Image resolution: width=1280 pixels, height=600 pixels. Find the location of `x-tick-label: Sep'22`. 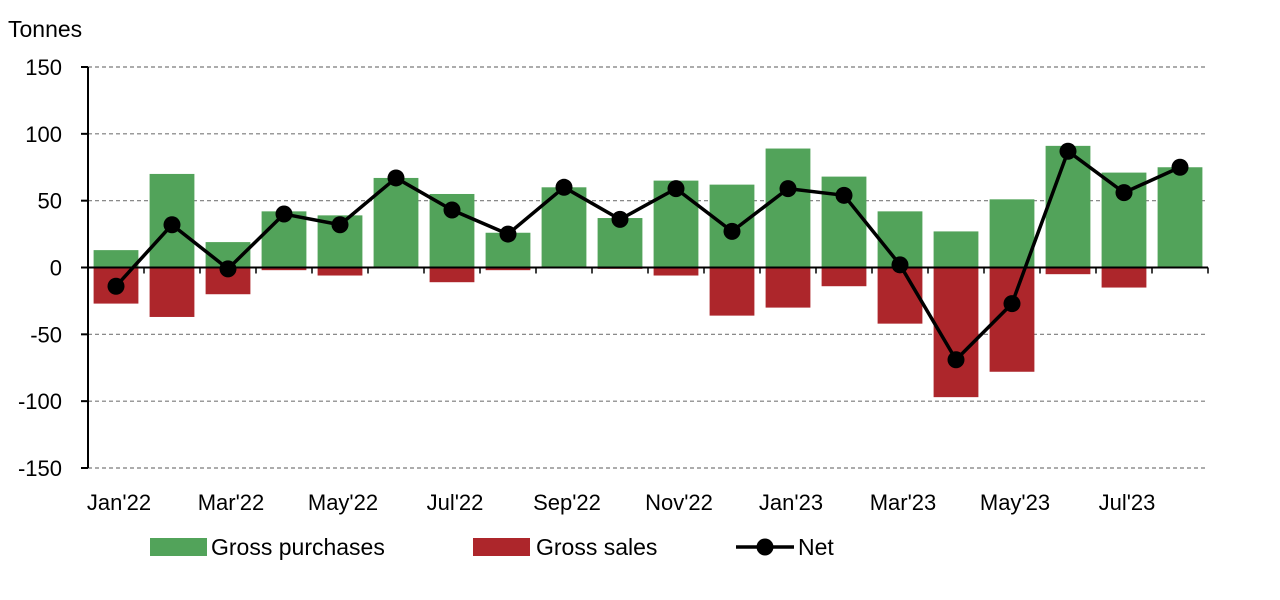

x-tick-label: Sep'22 is located at coordinates (567, 502).